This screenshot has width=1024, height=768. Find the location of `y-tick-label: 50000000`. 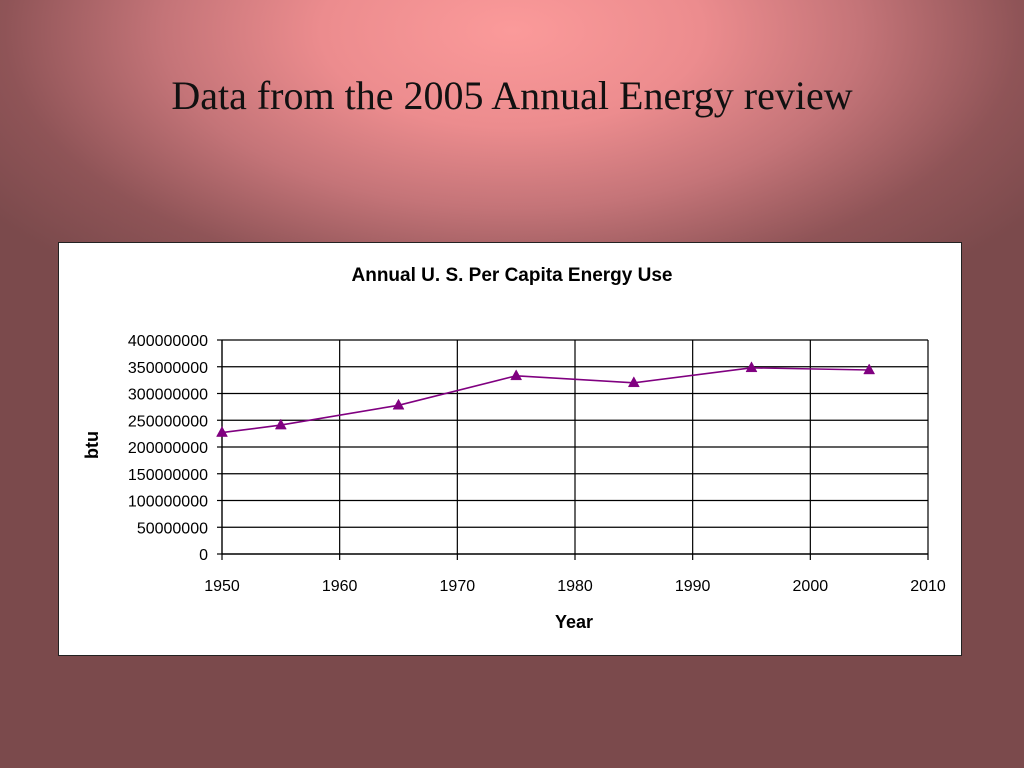

y-tick-label: 50000000 is located at coordinates (172, 528).